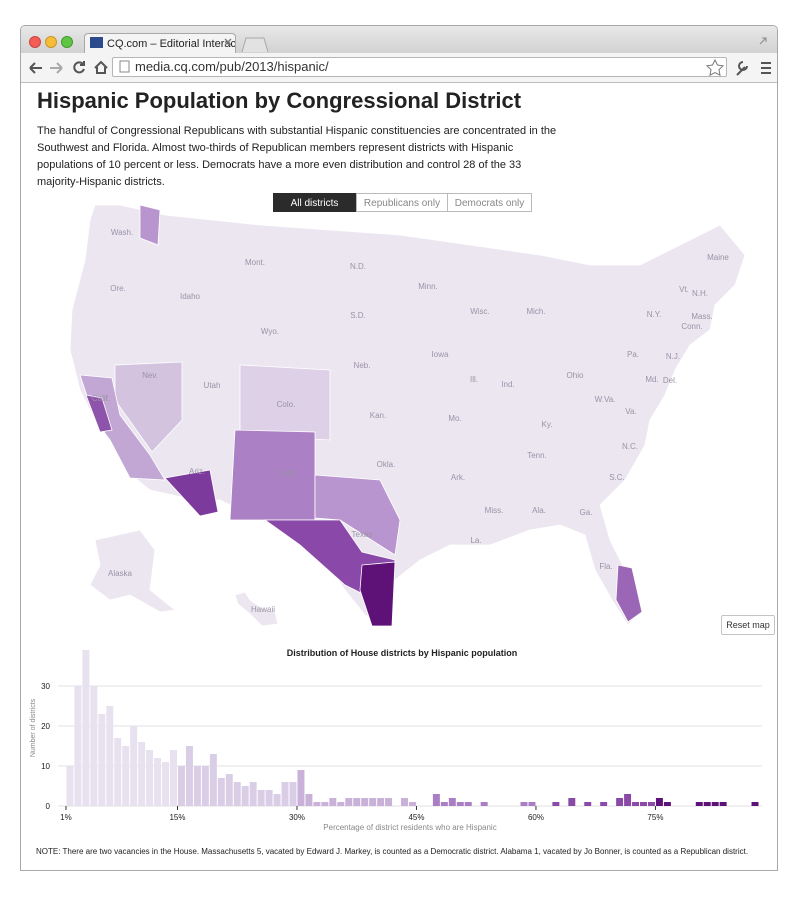  I want to click on y-tick-label: 10, so click(45, 766).